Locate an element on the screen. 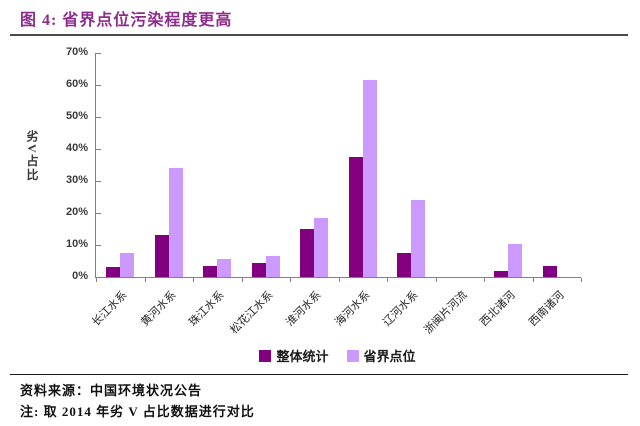  title-divider is located at coordinates (319, 35).